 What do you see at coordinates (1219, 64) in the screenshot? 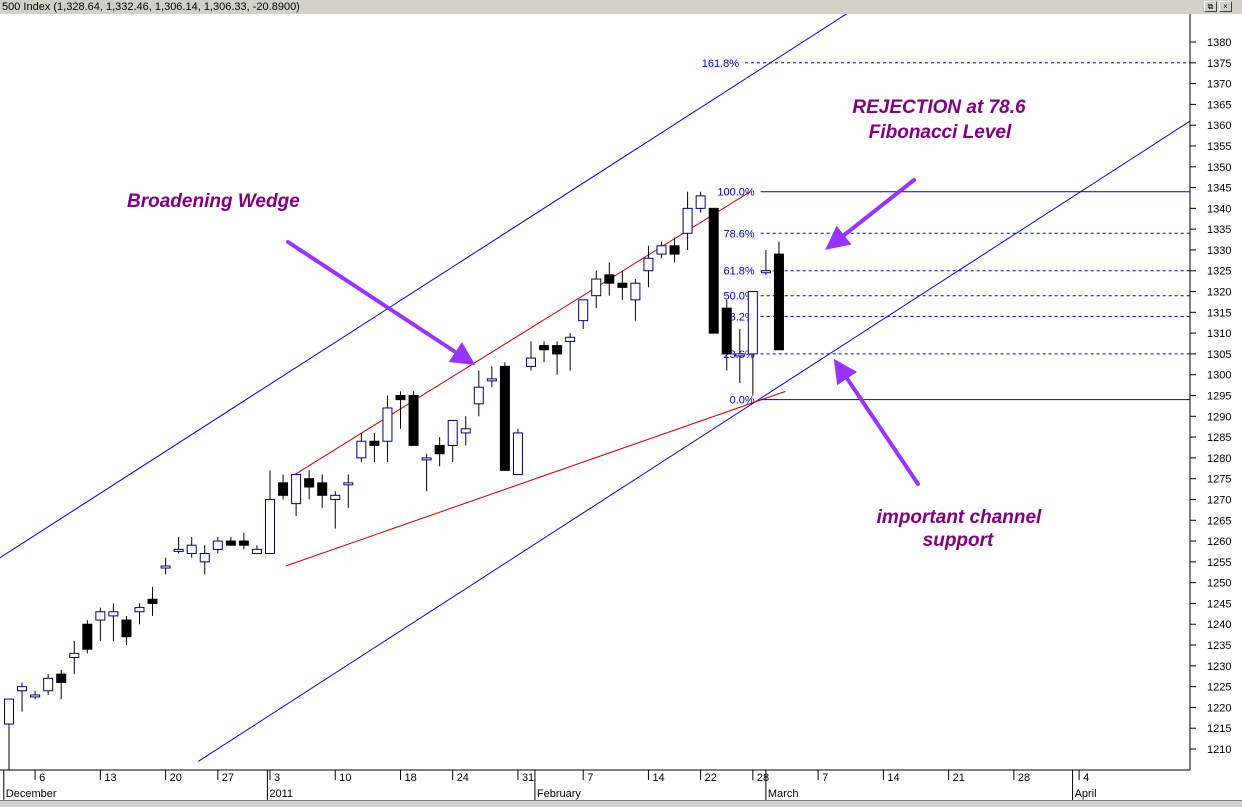
I see `y-tick-label: 1375` at bounding box center [1219, 64].